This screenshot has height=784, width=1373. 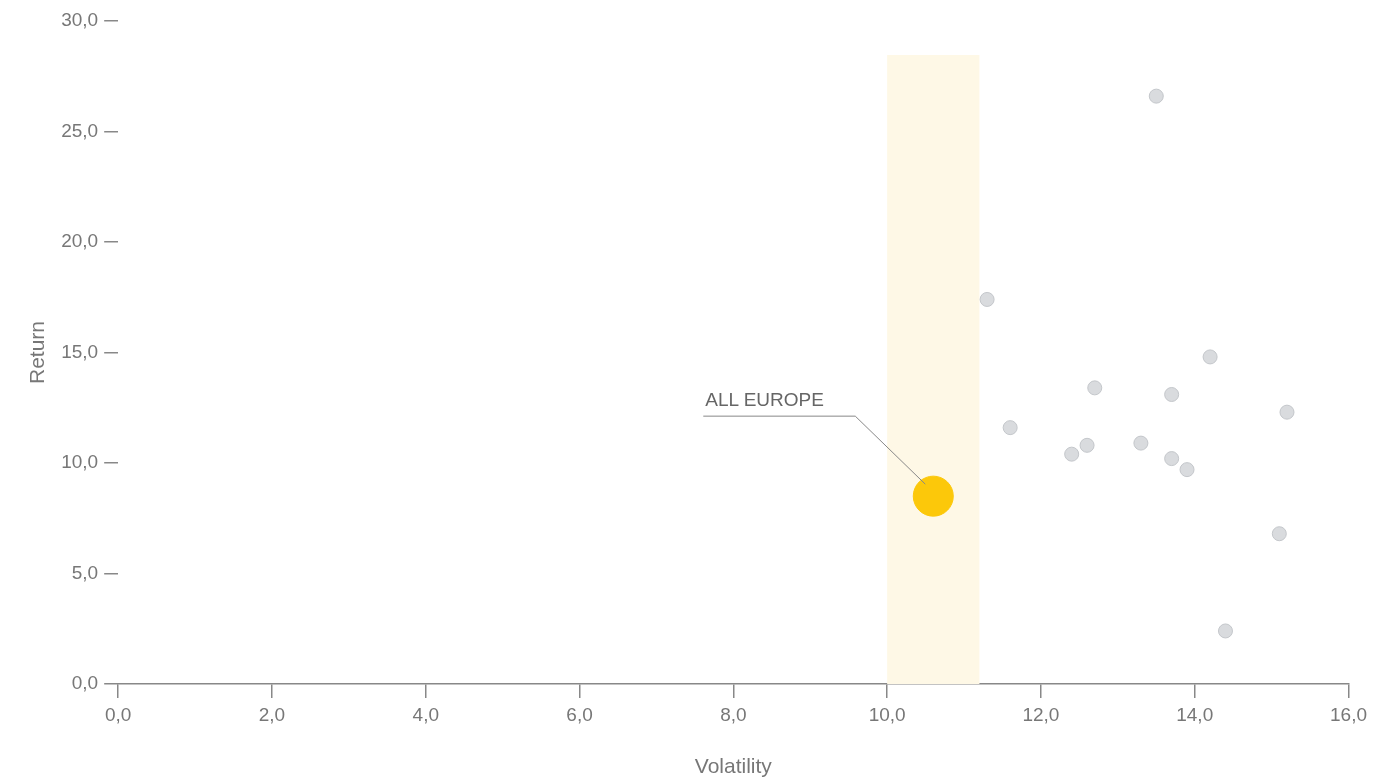 I want to click on annotation: ALL EUROPE, so click(x=764, y=399).